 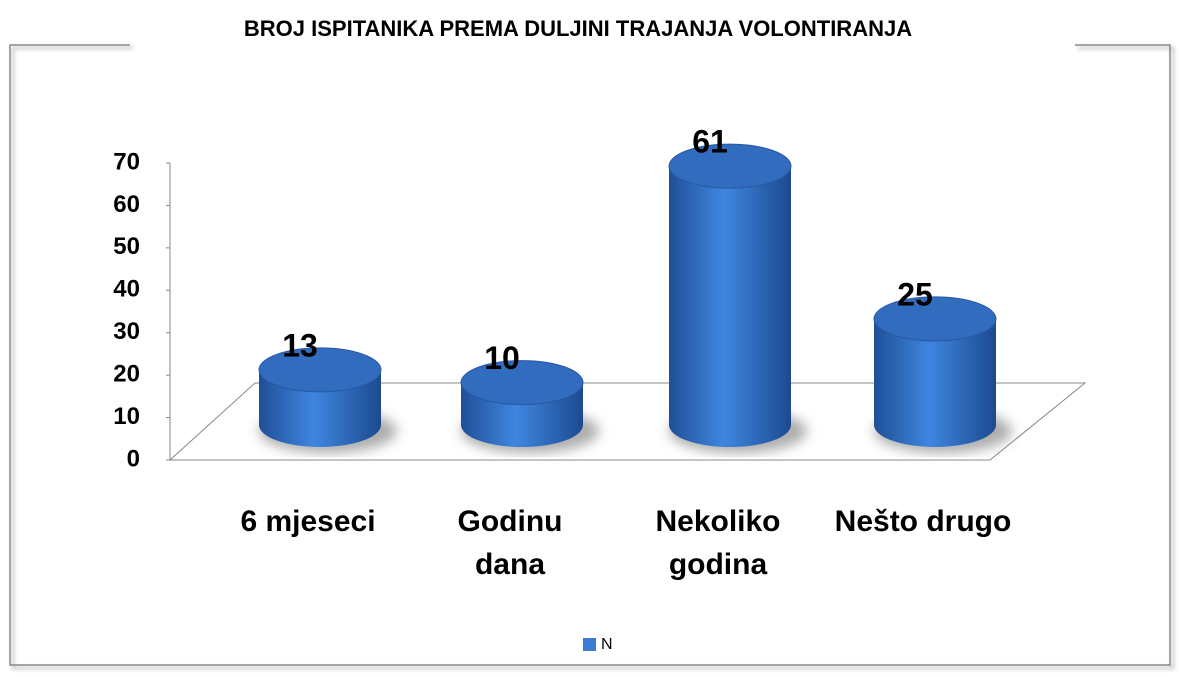 What do you see at coordinates (126, 416) in the screenshot?
I see `y-tick-label: 10` at bounding box center [126, 416].